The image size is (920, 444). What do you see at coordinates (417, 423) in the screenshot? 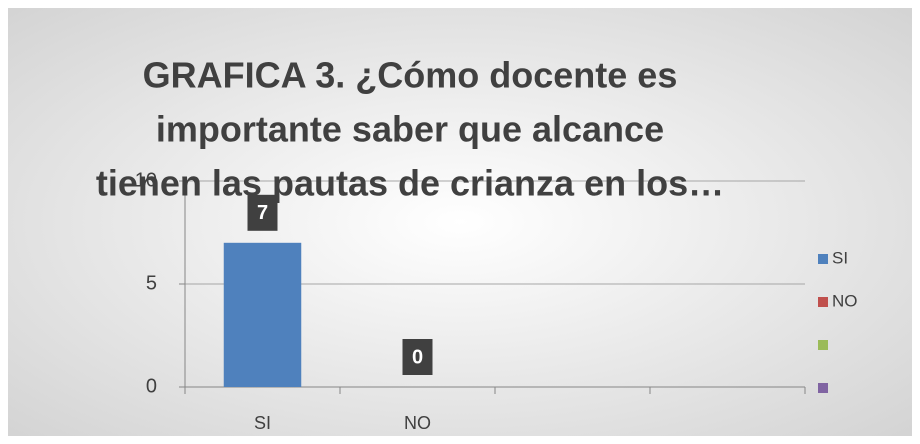
I see `x-tick-label: NO` at bounding box center [417, 423].